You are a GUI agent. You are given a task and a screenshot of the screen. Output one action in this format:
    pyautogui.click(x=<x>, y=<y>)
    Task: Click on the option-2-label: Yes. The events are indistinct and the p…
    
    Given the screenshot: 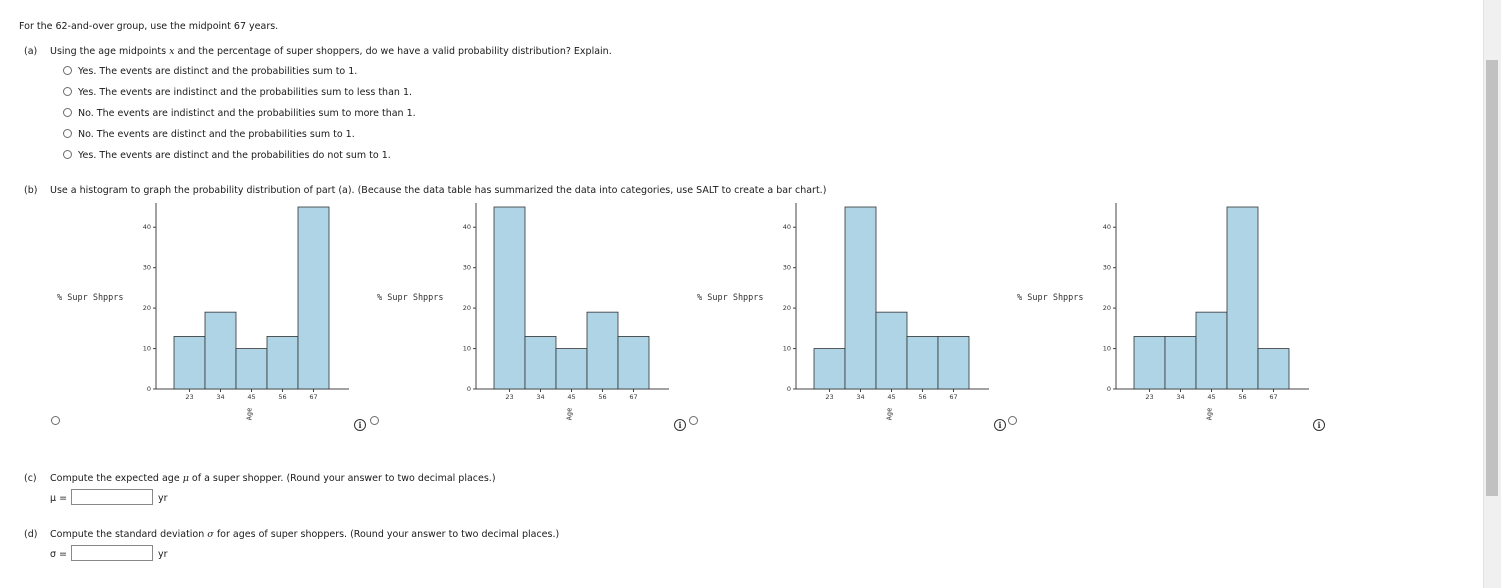 What is the action you would take?
    pyautogui.click(x=245, y=92)
    